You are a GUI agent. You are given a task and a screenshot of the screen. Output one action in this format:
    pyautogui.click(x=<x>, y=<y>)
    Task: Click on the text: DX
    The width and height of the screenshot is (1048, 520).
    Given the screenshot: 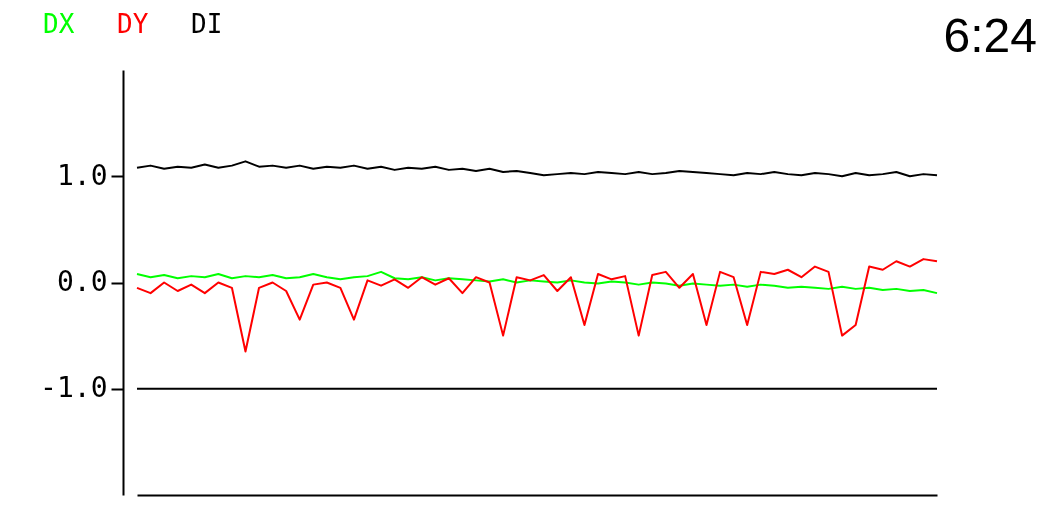 What is the action you would take?
    pyautogui.click(x=59, y=24)
    